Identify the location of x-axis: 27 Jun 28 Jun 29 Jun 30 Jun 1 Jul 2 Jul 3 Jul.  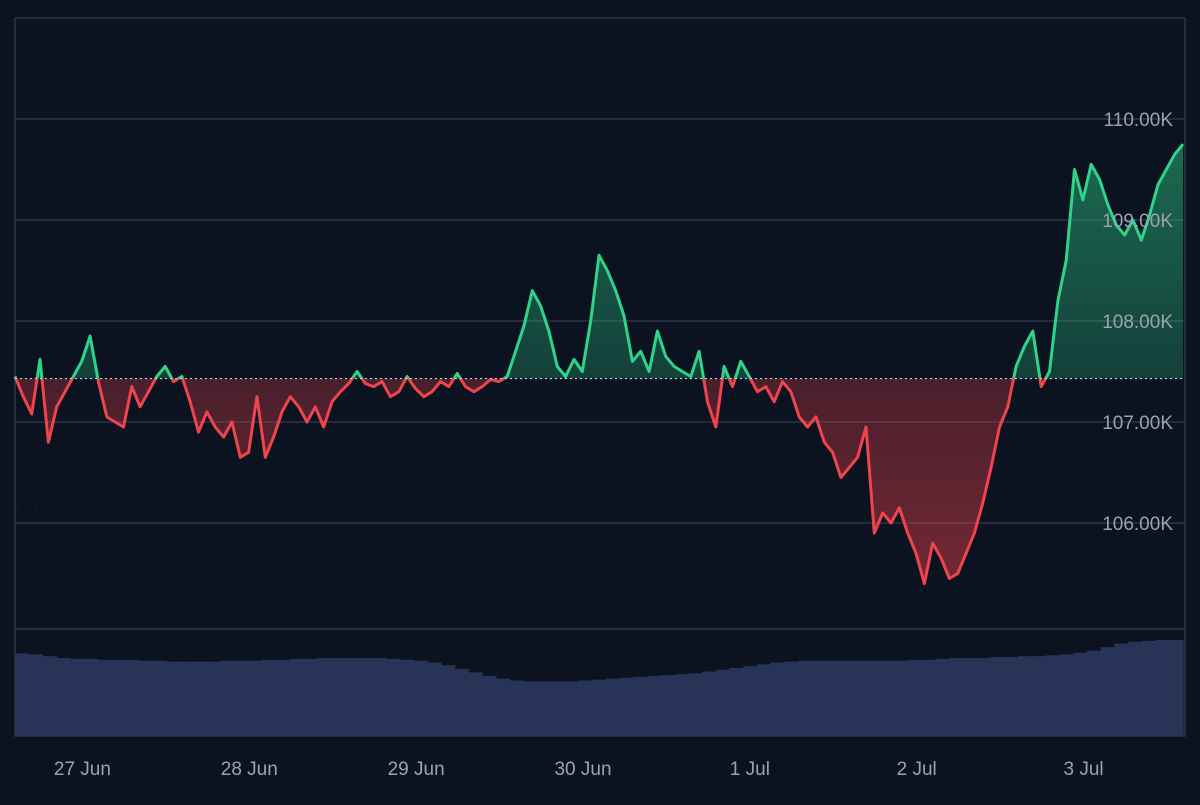
(579, 769).